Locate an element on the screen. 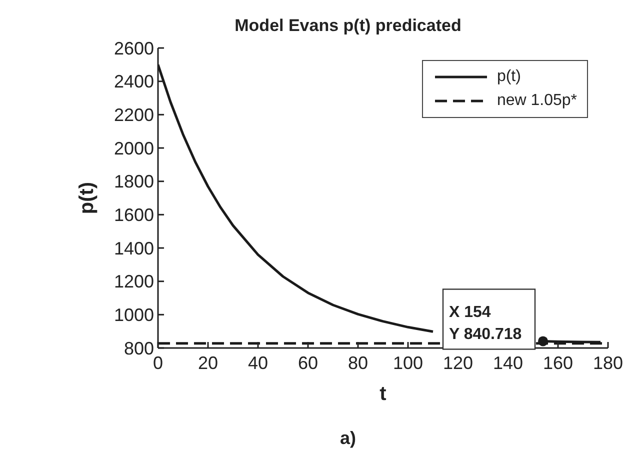 This screenshot has height=466, width=641. x-tick-label: 140 is located at coordinates (508, 362).